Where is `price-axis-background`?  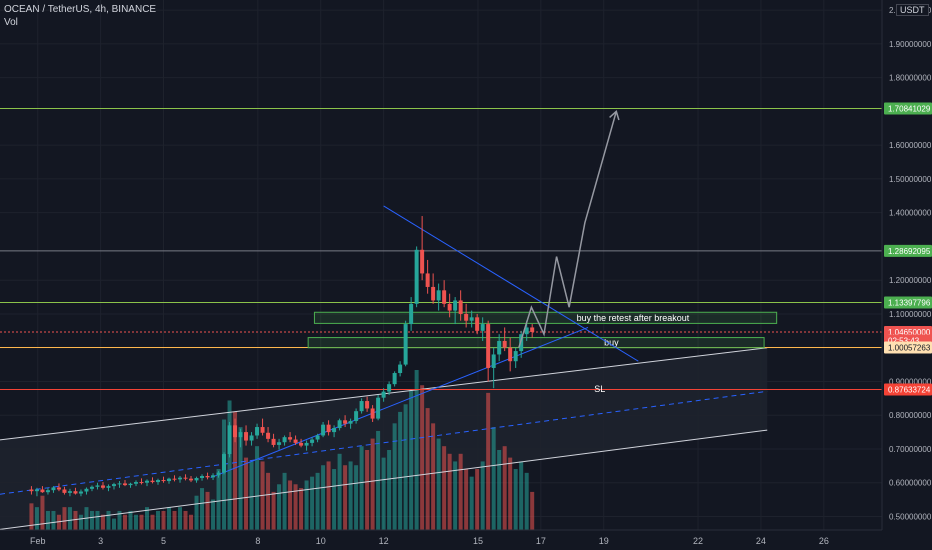 price-axis-background is located at coordinates (907, 275).